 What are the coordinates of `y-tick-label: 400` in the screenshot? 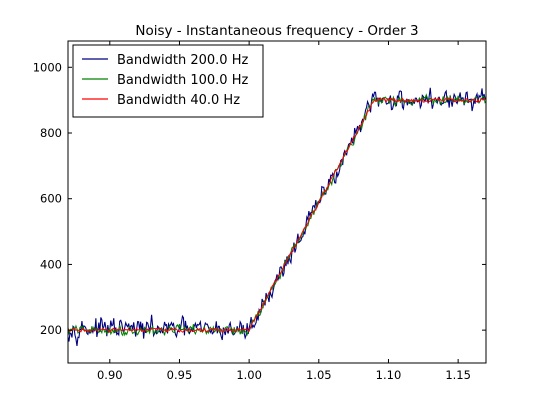 It's located at (51, 264).